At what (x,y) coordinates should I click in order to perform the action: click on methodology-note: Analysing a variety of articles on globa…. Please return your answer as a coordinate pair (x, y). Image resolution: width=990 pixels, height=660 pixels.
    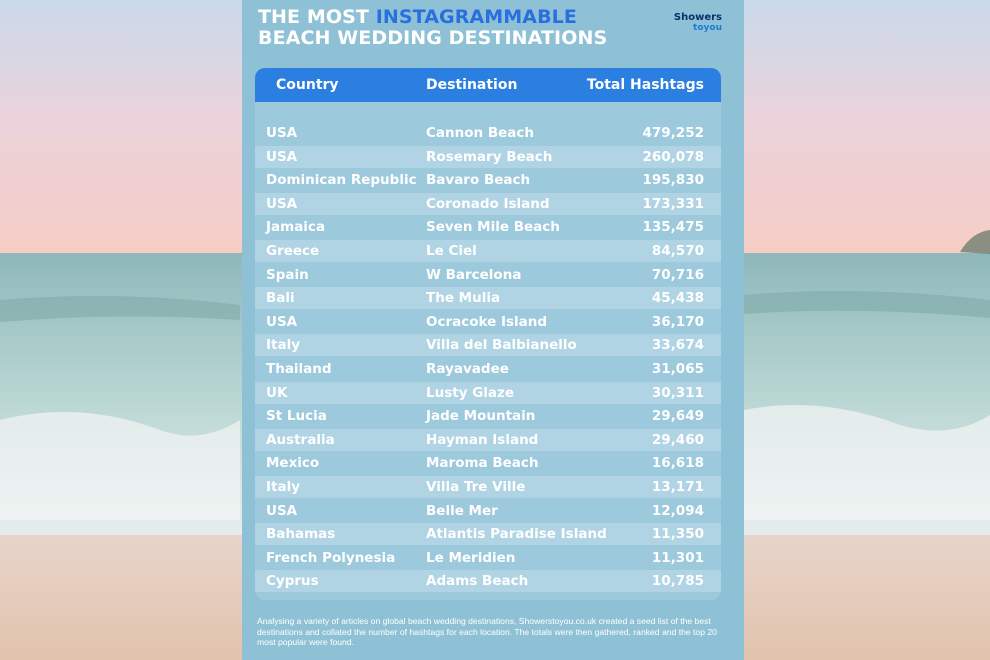
    Looking at the image, I should click on (487, 632).